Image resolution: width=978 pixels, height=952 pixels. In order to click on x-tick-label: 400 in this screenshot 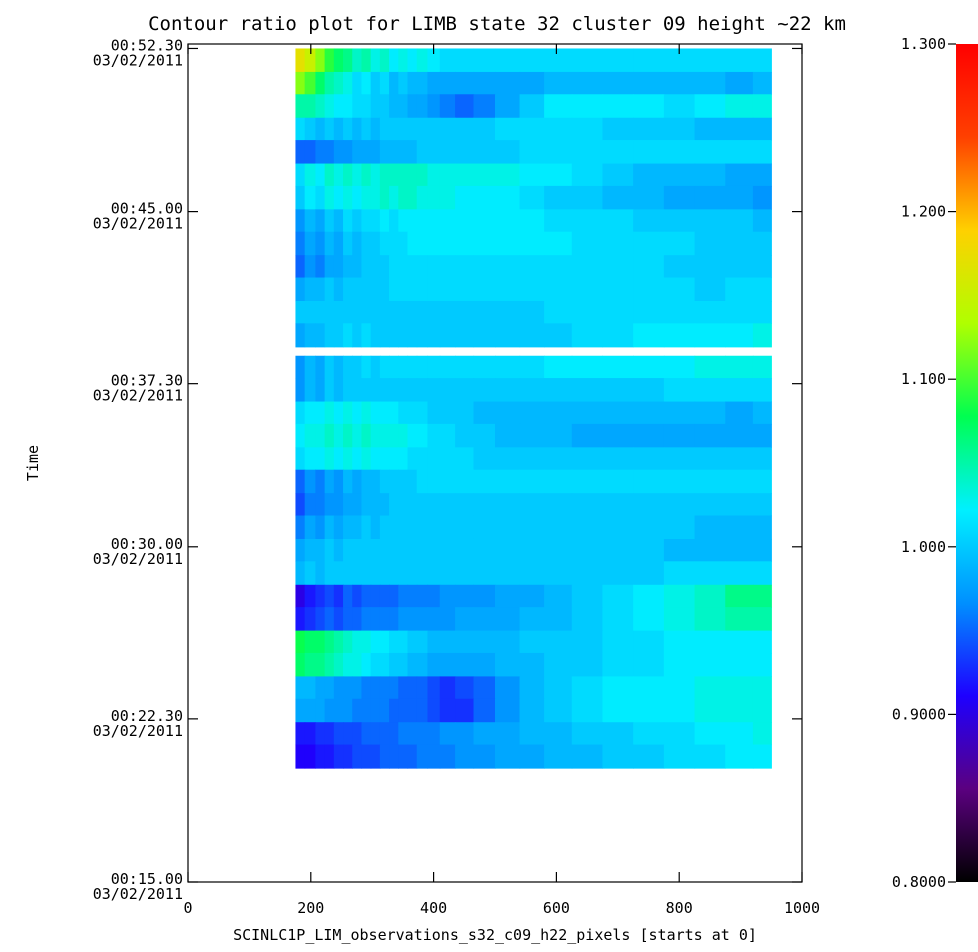, I will do `click(433, 908)`.